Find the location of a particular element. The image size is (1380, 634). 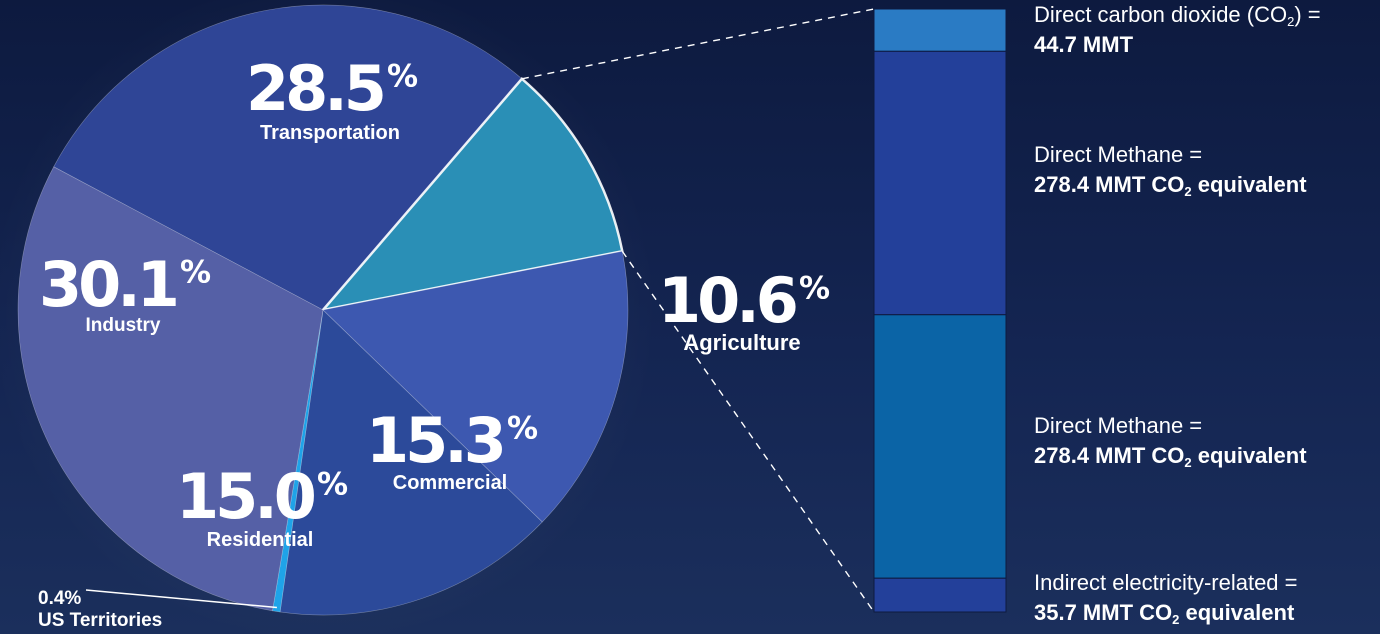

bar-legend-value: 35.7 MMT CO2 equivalent is located at coordinates (1164, 613).